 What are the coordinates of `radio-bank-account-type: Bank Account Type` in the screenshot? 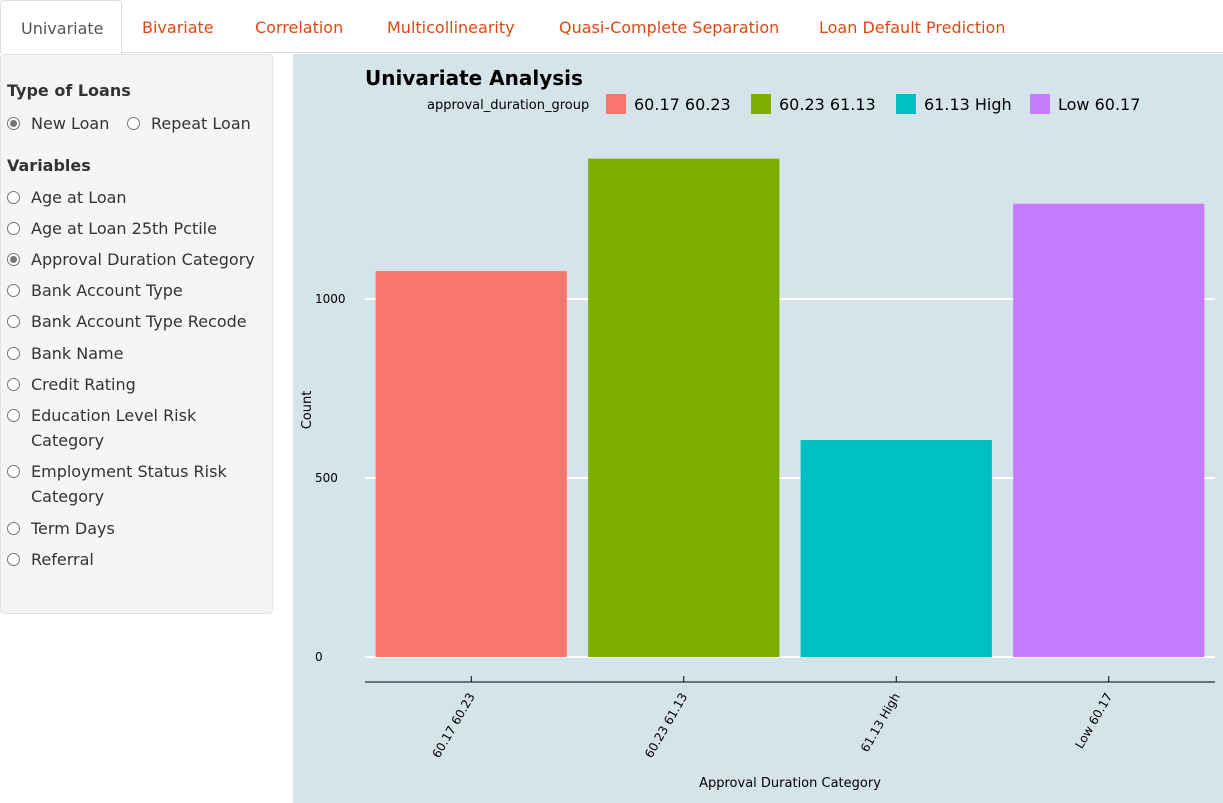 It's located at (132, 292).